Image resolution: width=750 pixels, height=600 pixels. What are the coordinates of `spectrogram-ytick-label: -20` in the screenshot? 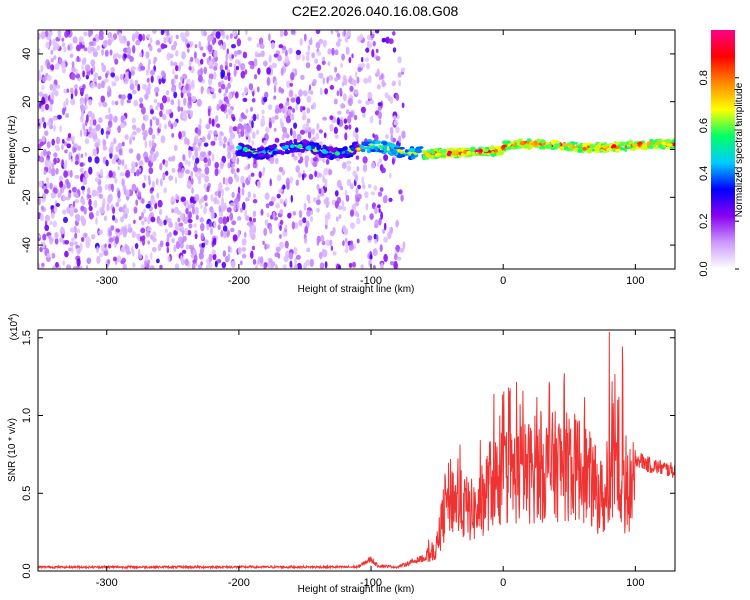 It's located at (27, 197).